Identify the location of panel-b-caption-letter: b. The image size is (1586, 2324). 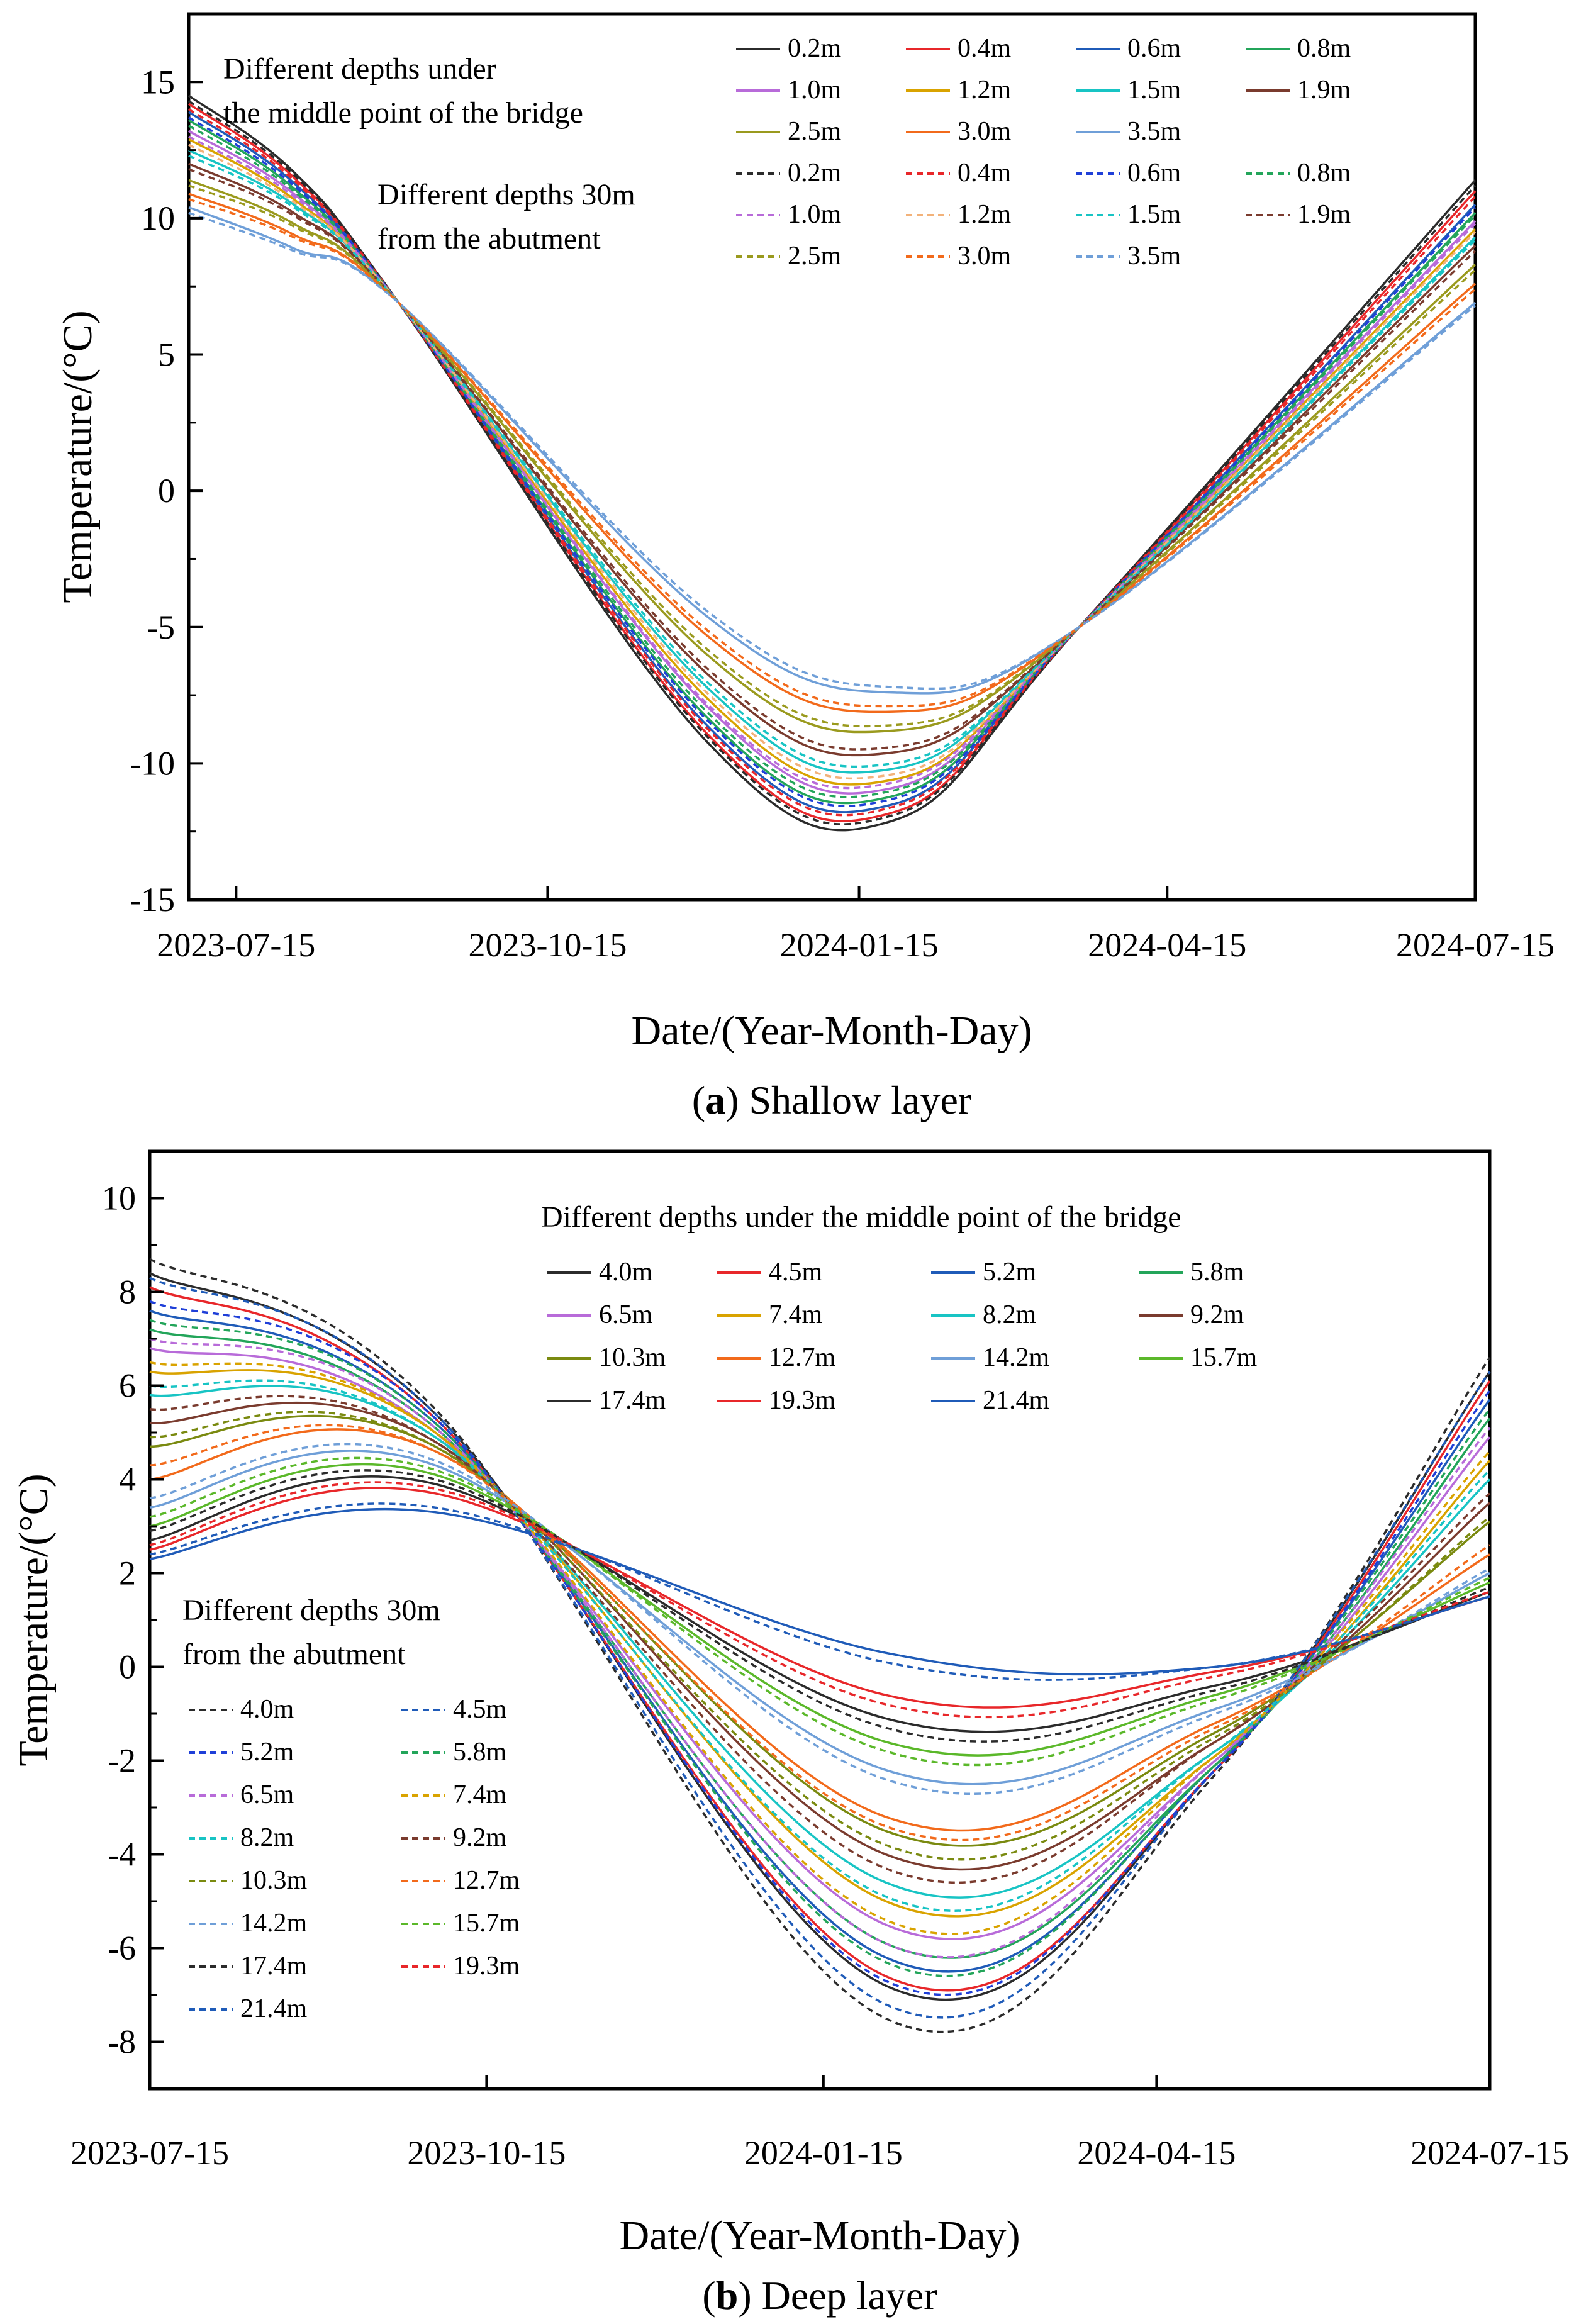
(727, 2295).